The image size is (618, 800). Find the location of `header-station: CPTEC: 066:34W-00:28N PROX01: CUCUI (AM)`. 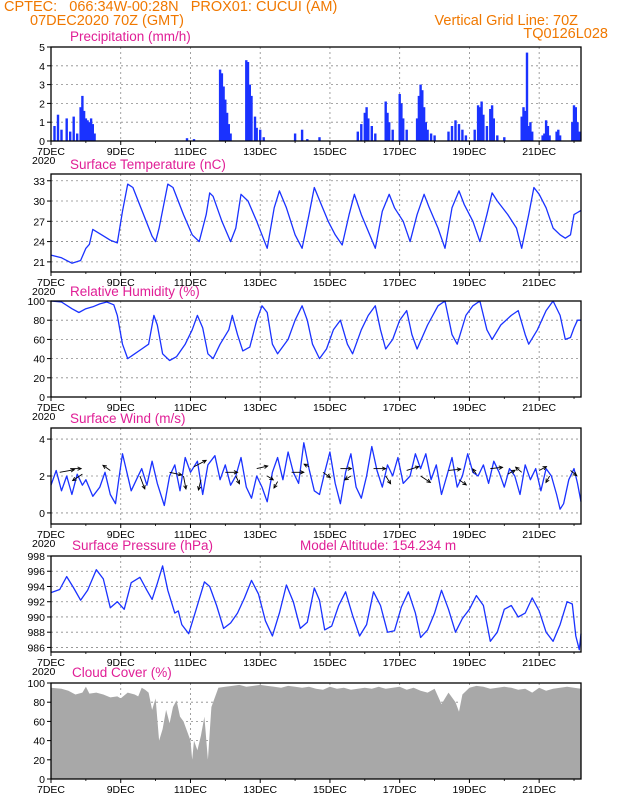

header-station: CPTEC: 066:34W-00:28N PROX01: CUCUI (AM) is located at coordinates (170, 7).